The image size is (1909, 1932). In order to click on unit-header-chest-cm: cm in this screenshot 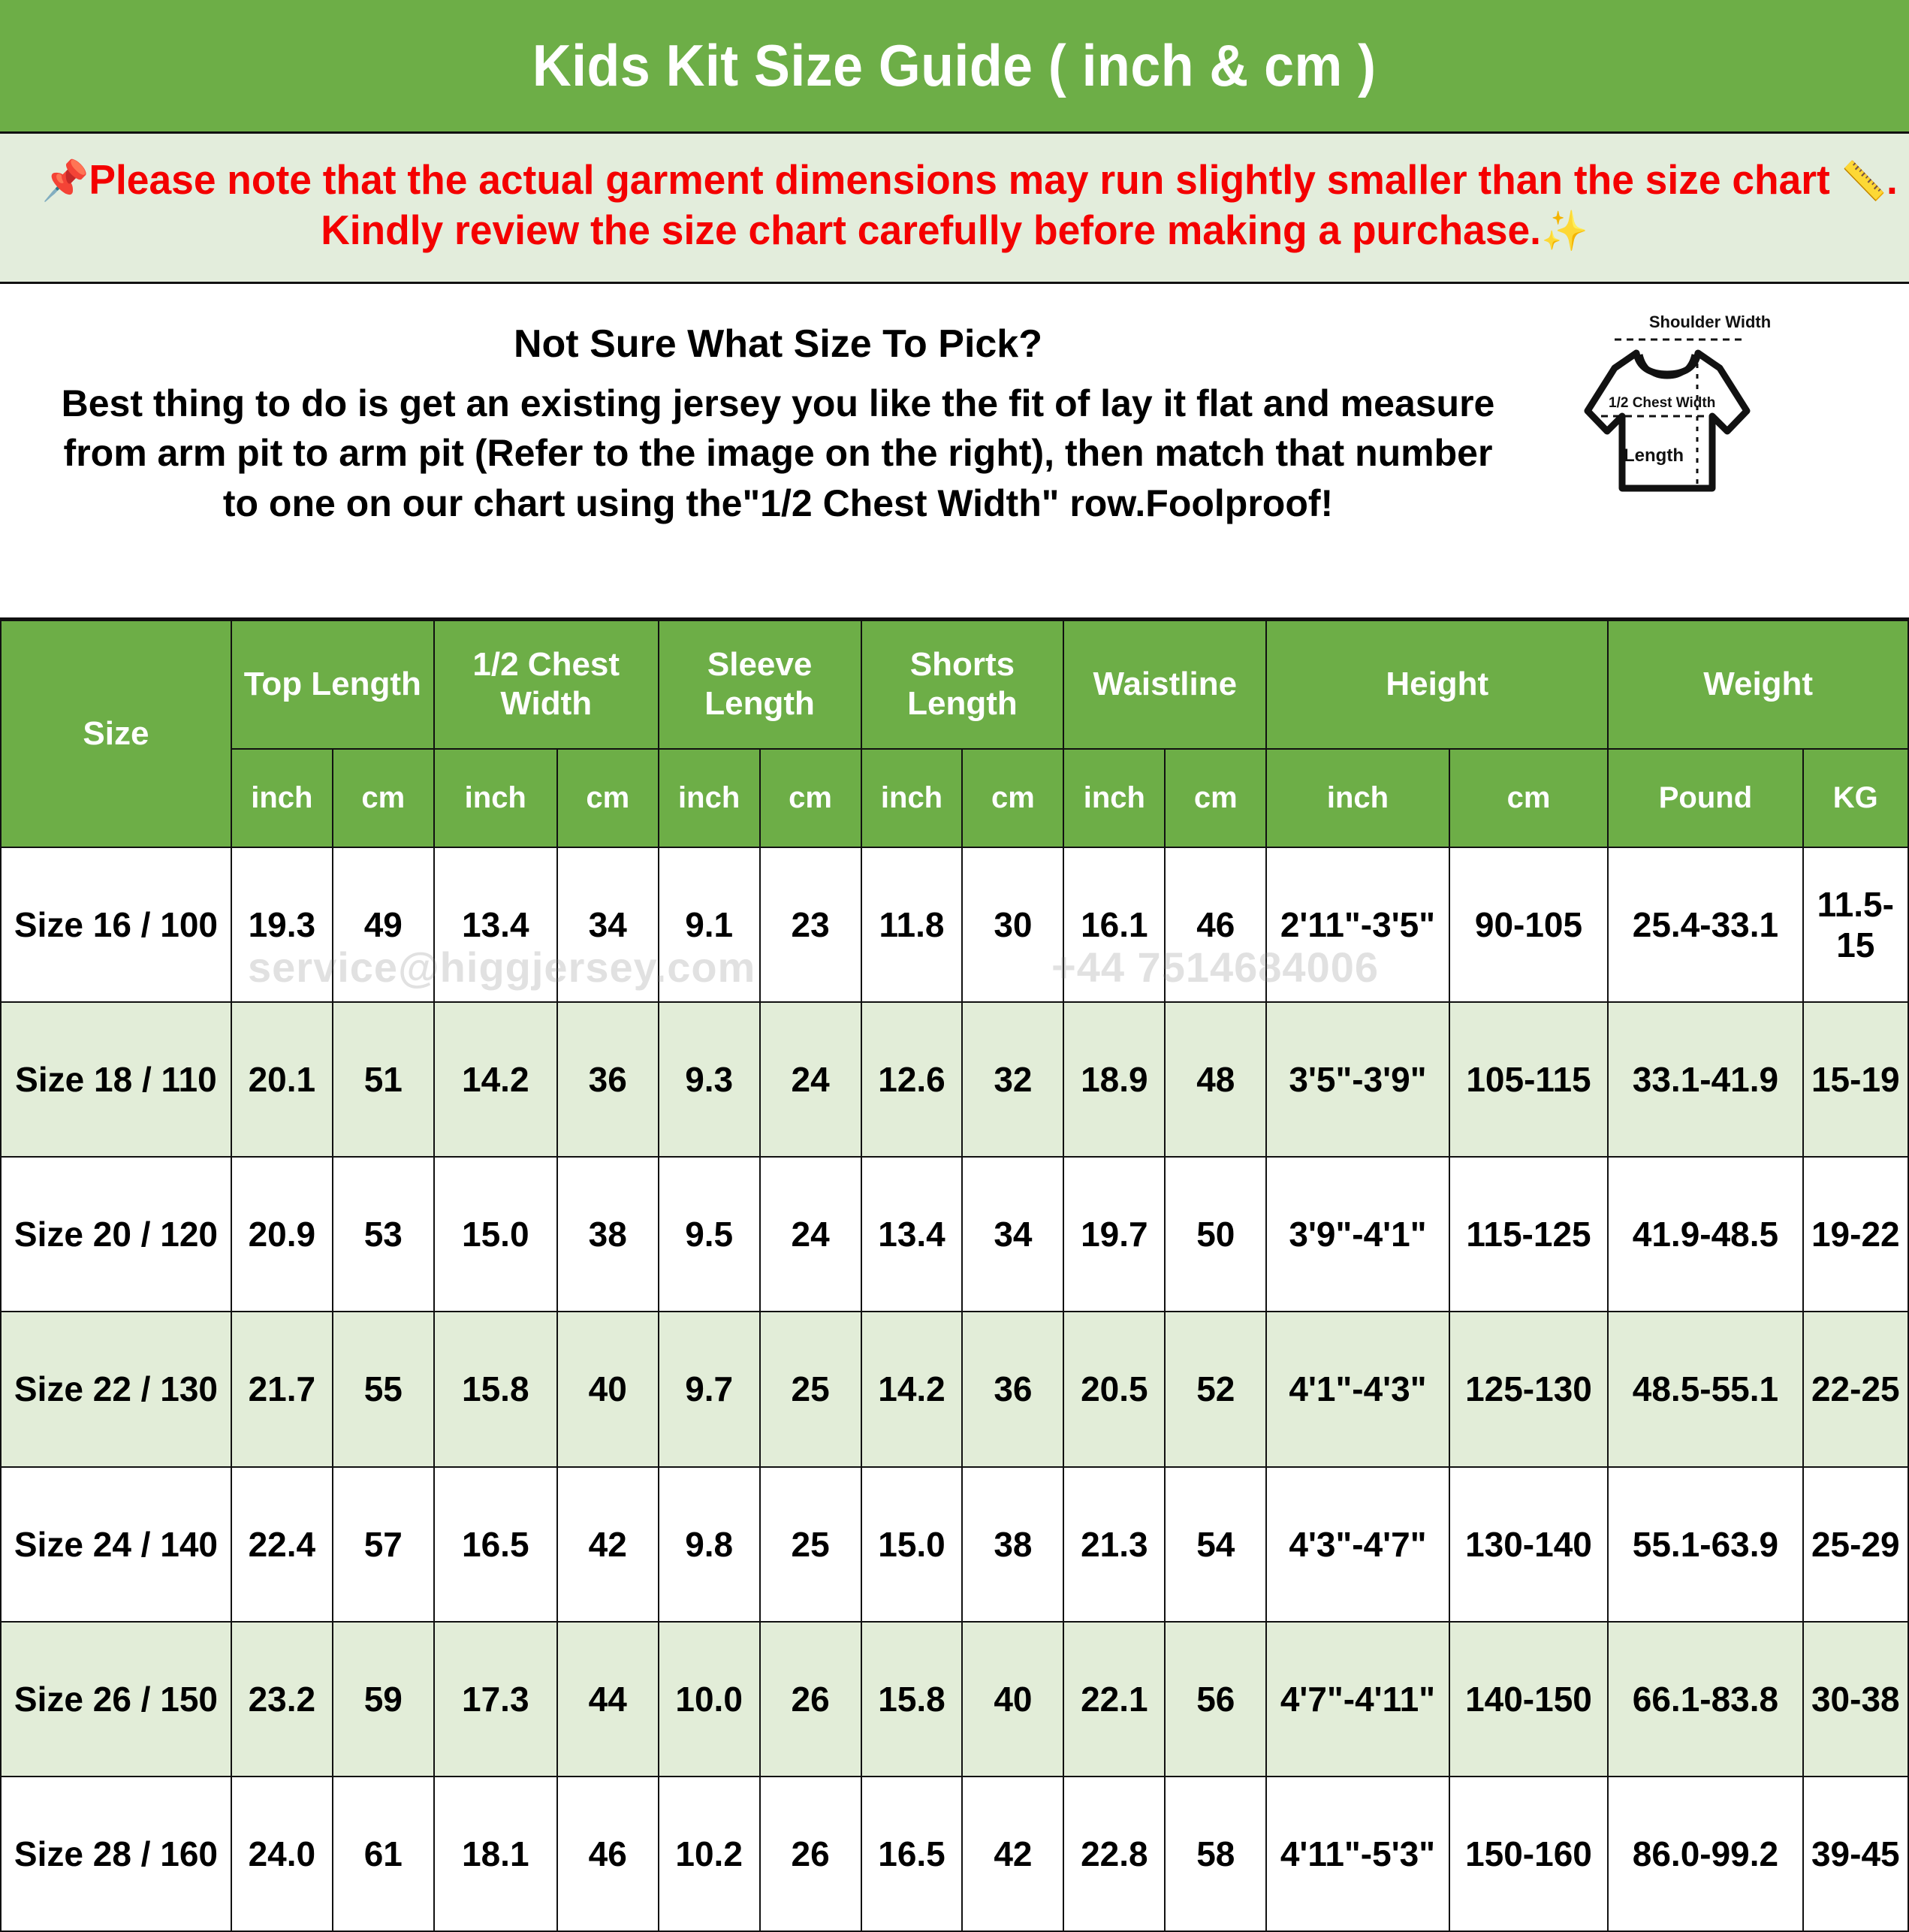, I will do `click(607, 797)`.